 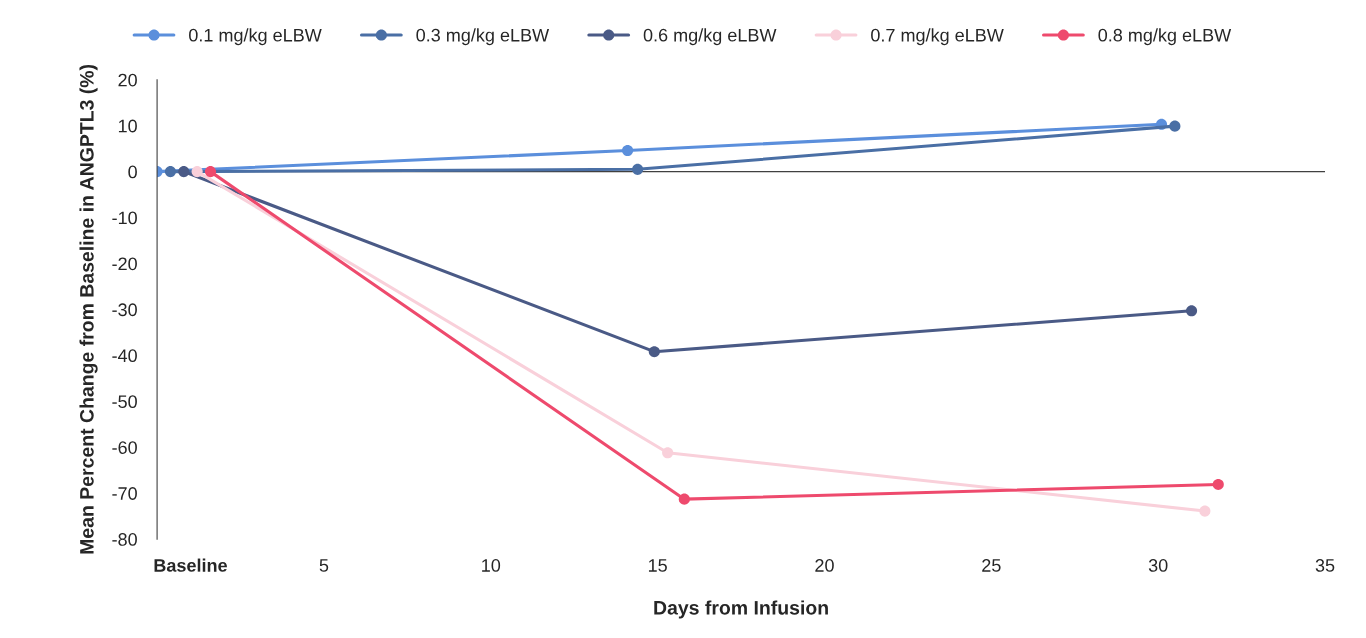 I want to click on x-tick-label: 15, so click(x=657, y=565).